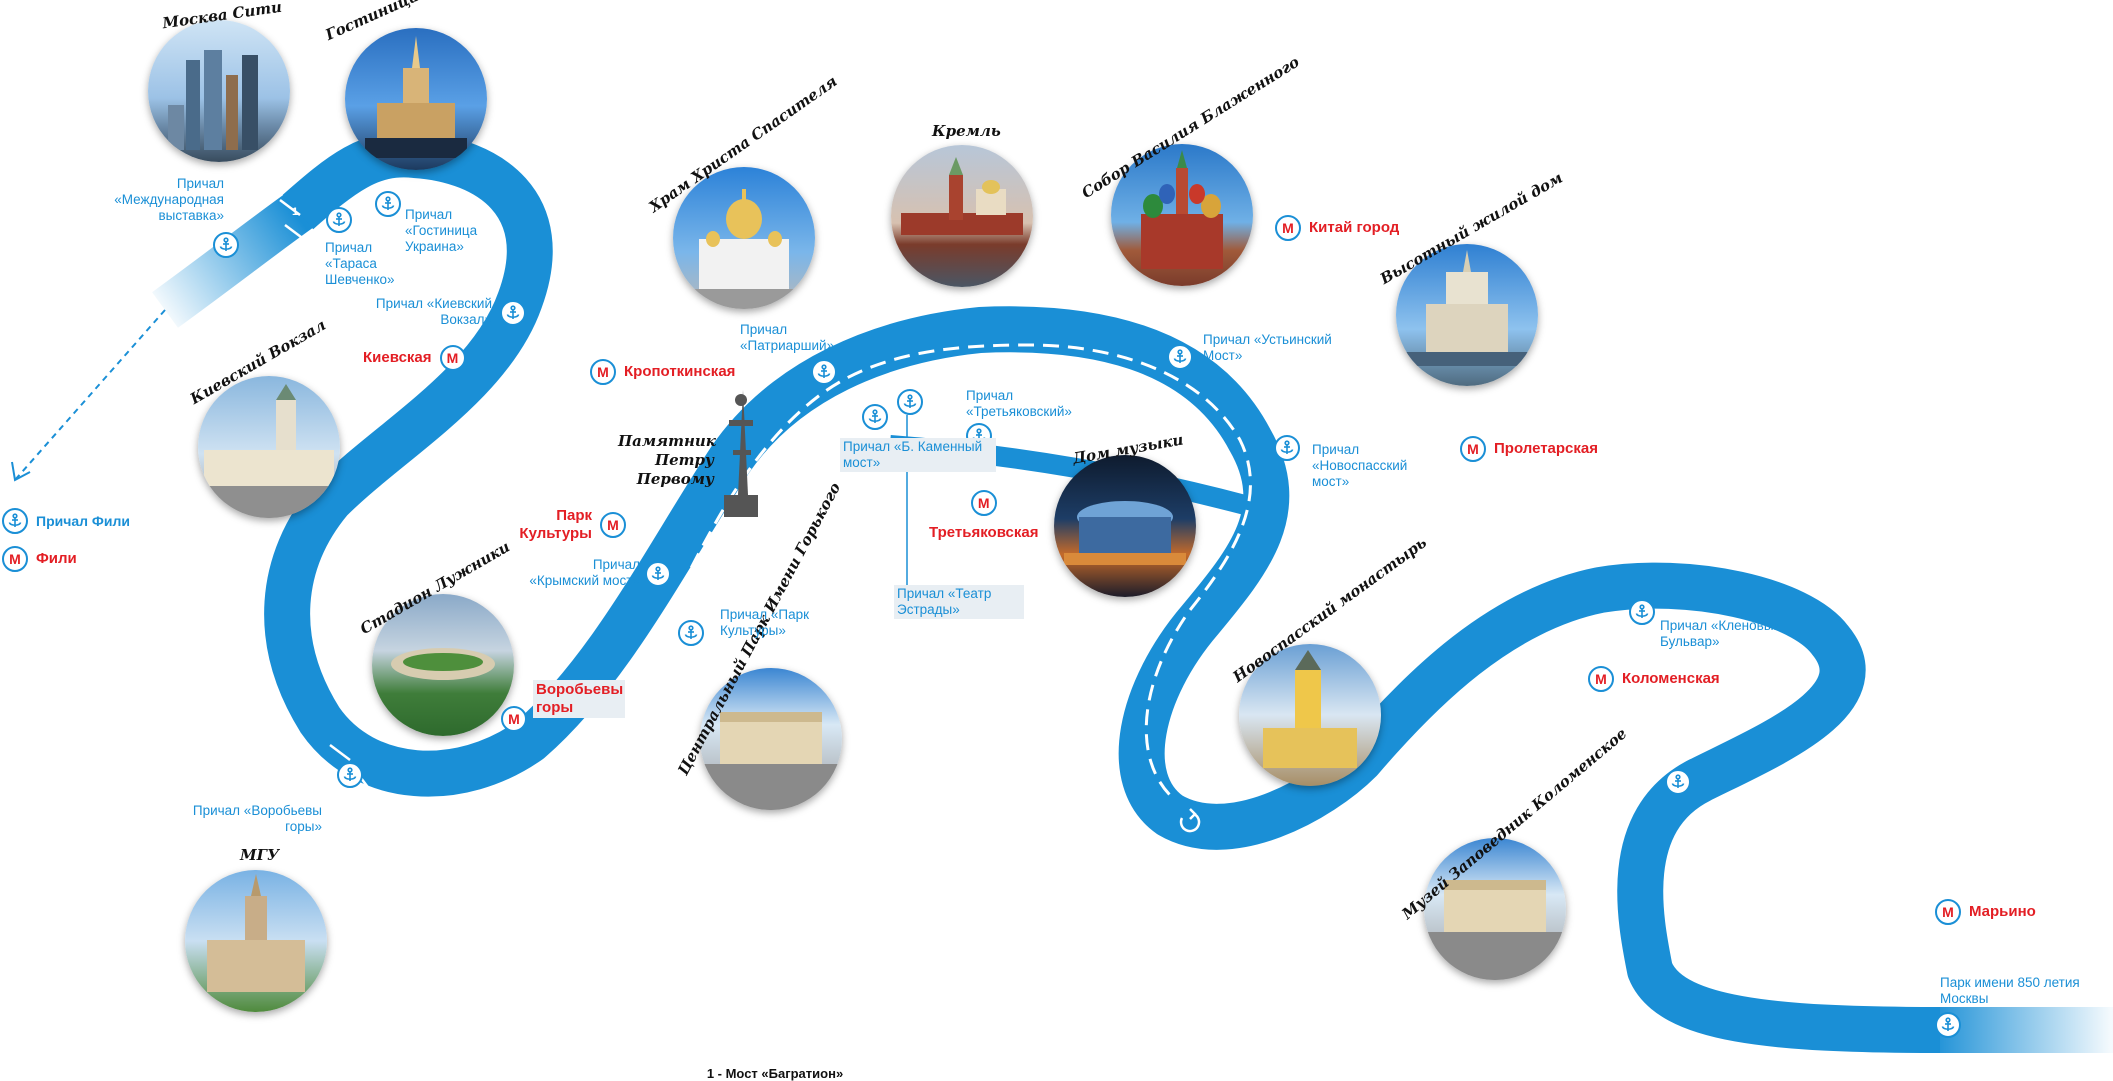  I want to click on legend-pier-fili: Причал Фили, so click(66, 521).